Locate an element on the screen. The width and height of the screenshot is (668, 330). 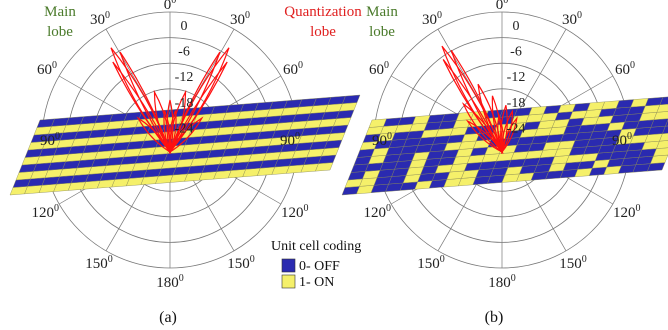
legend-label: 1- ON is located at coordinates (316, 282).